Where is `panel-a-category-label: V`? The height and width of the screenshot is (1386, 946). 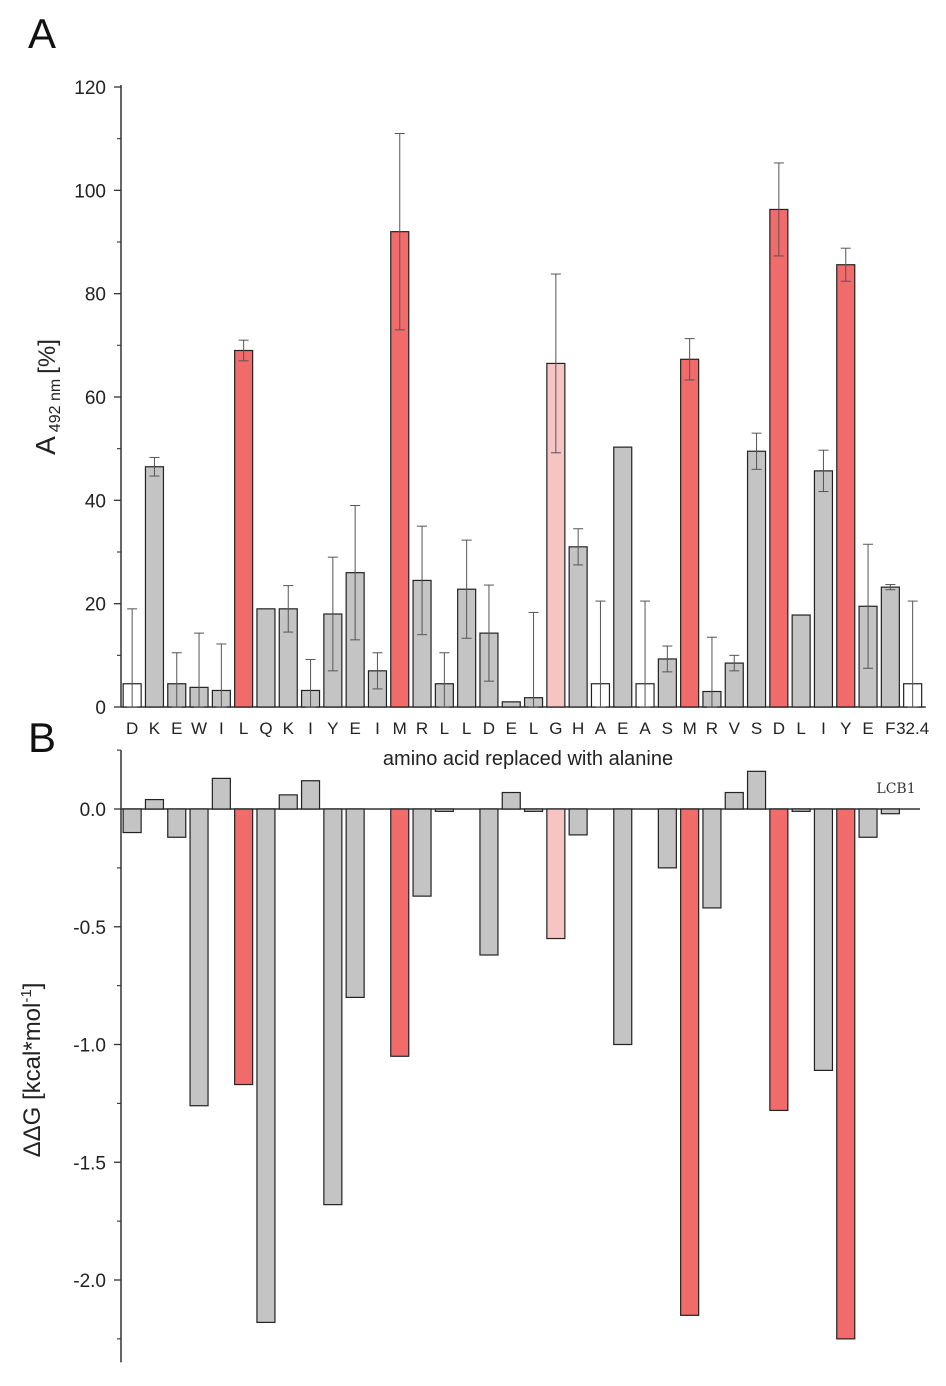
panel-a-category-label: V is located at coordinates (735, 728).